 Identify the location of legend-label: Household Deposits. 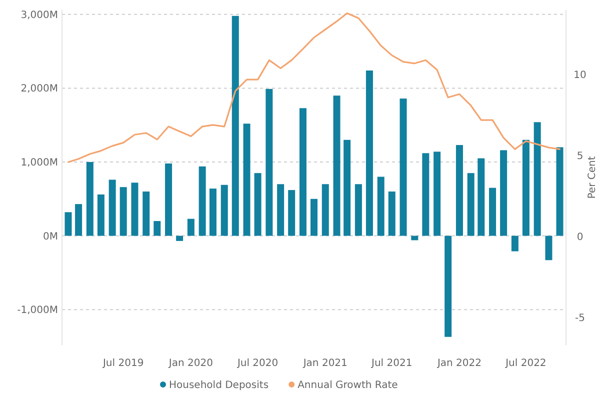
(219, 385).